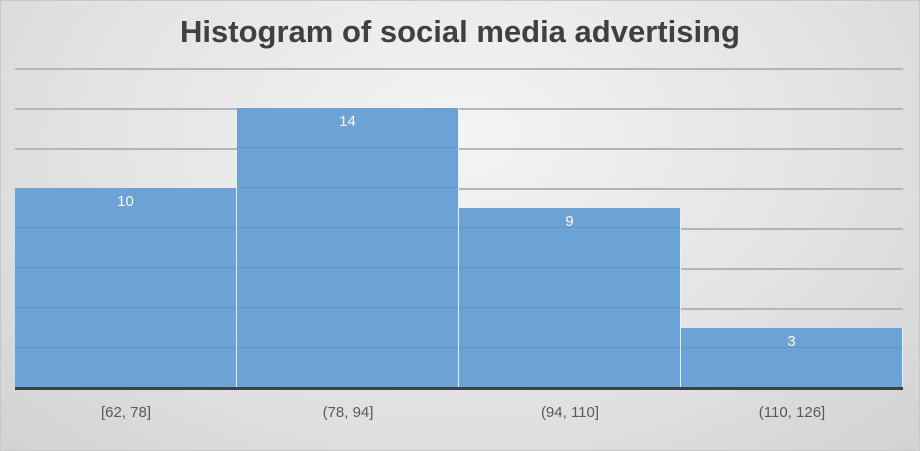 This screenshot has height=451, width=920. What do you see at coordinates (347, 121) in the screenshot?
I see `data-label: 14` at bounding box center [347, 121].